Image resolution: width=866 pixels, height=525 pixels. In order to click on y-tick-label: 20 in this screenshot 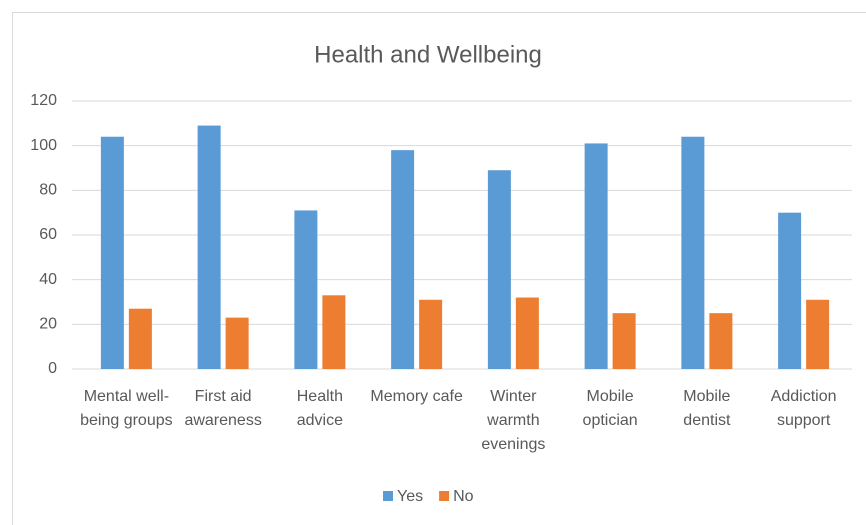, I will do `click(48, 324)`.